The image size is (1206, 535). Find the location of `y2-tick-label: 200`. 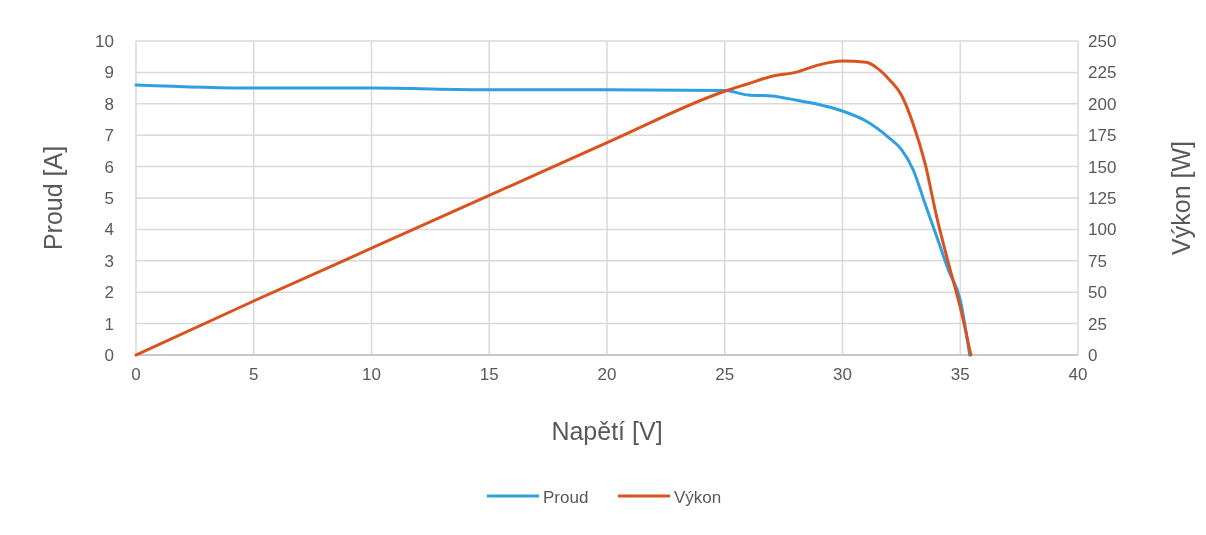

y2-tick-label: 200 is located at coordinates (1102, 104).